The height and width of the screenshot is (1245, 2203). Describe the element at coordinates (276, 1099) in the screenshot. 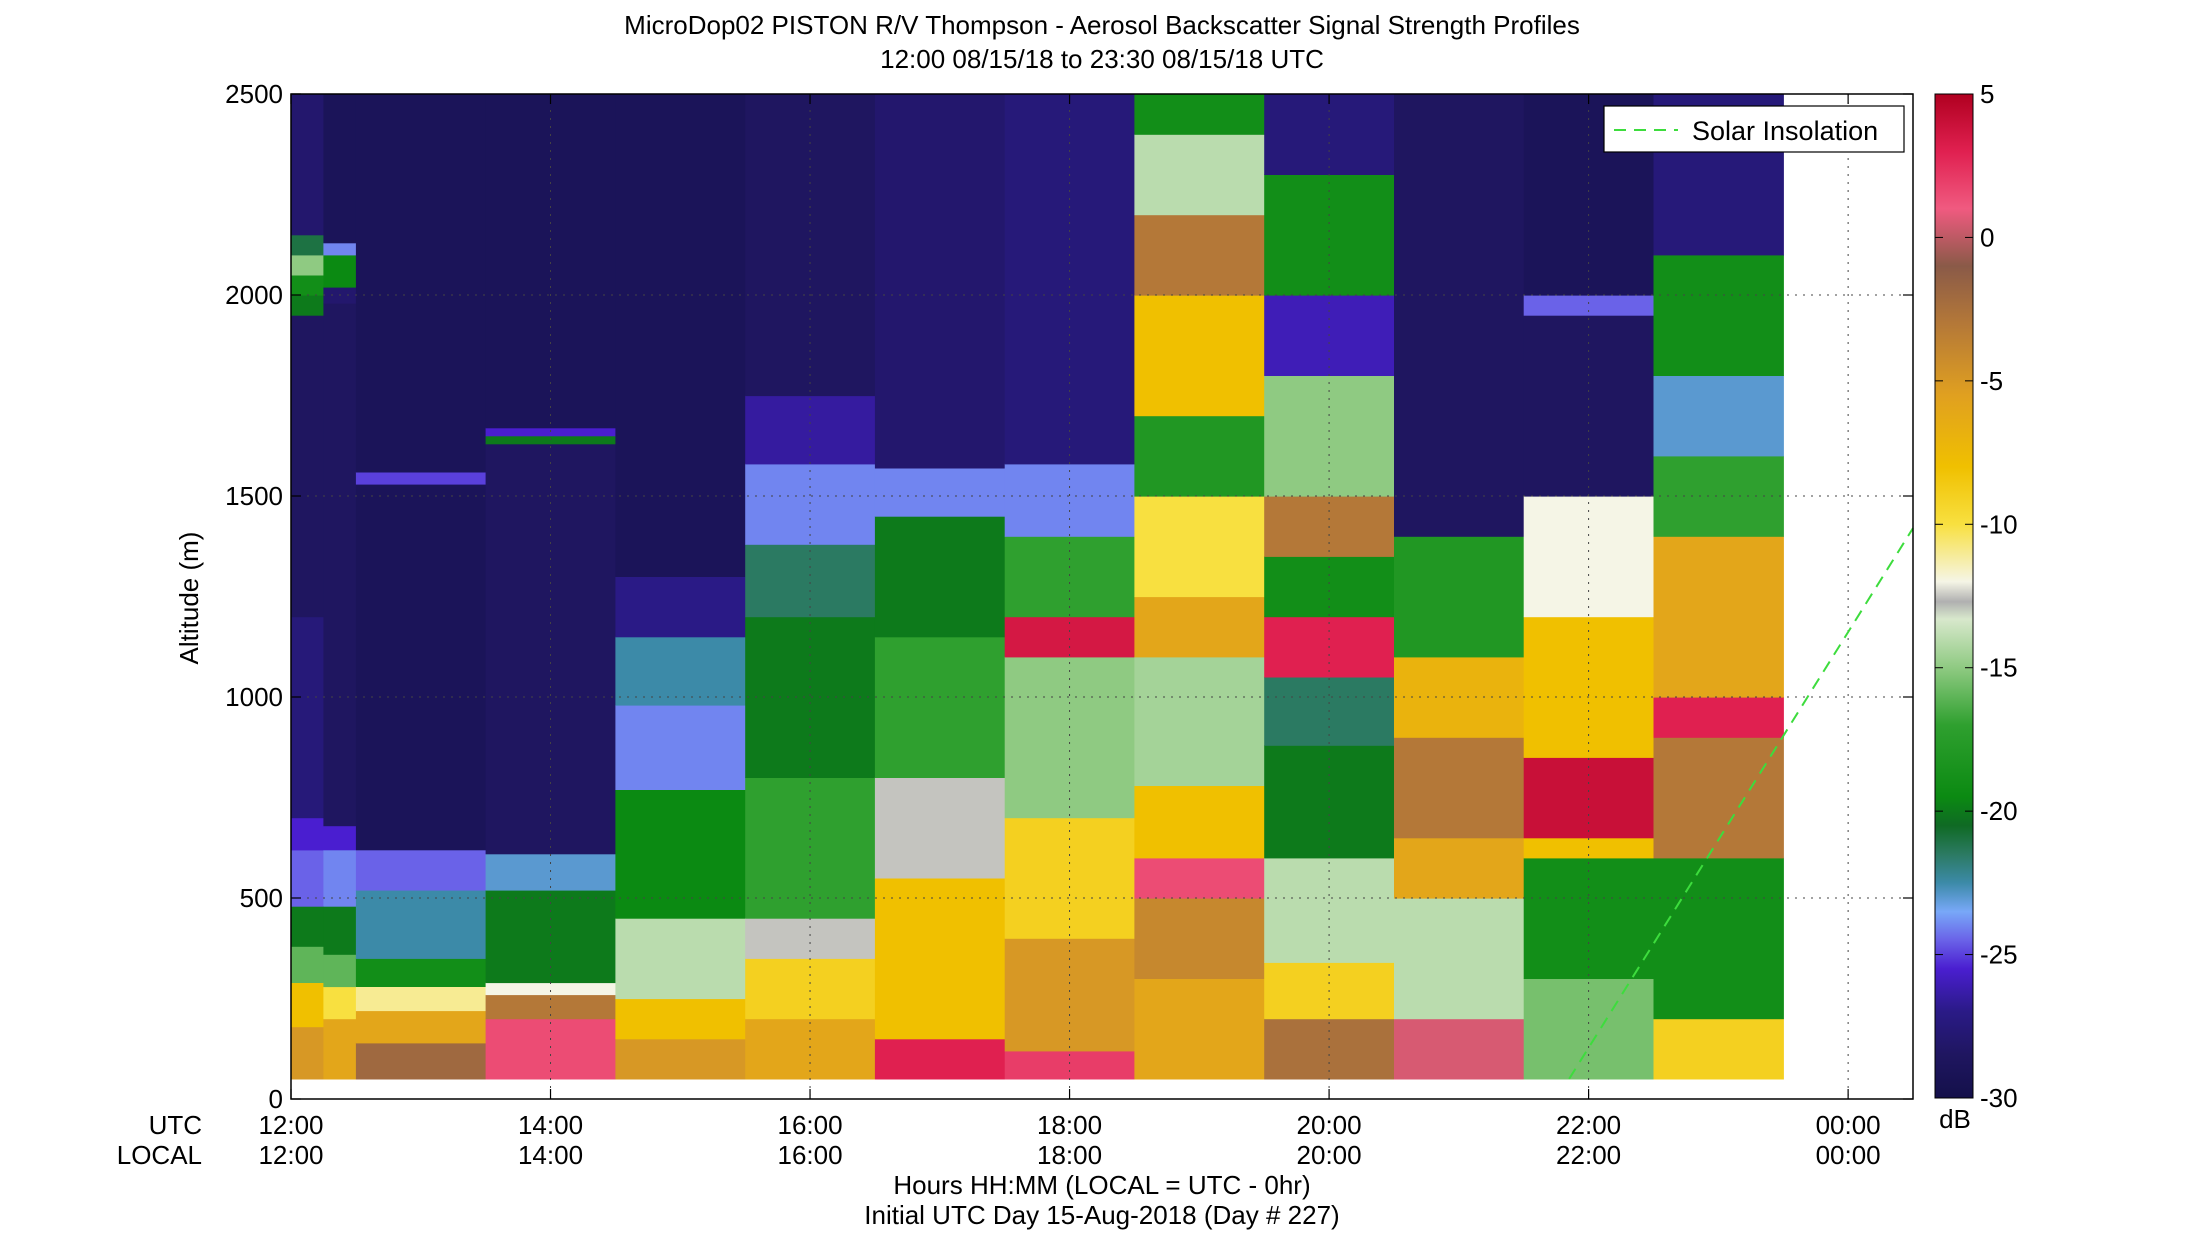

I see `y-tick-label: 0` at that location.